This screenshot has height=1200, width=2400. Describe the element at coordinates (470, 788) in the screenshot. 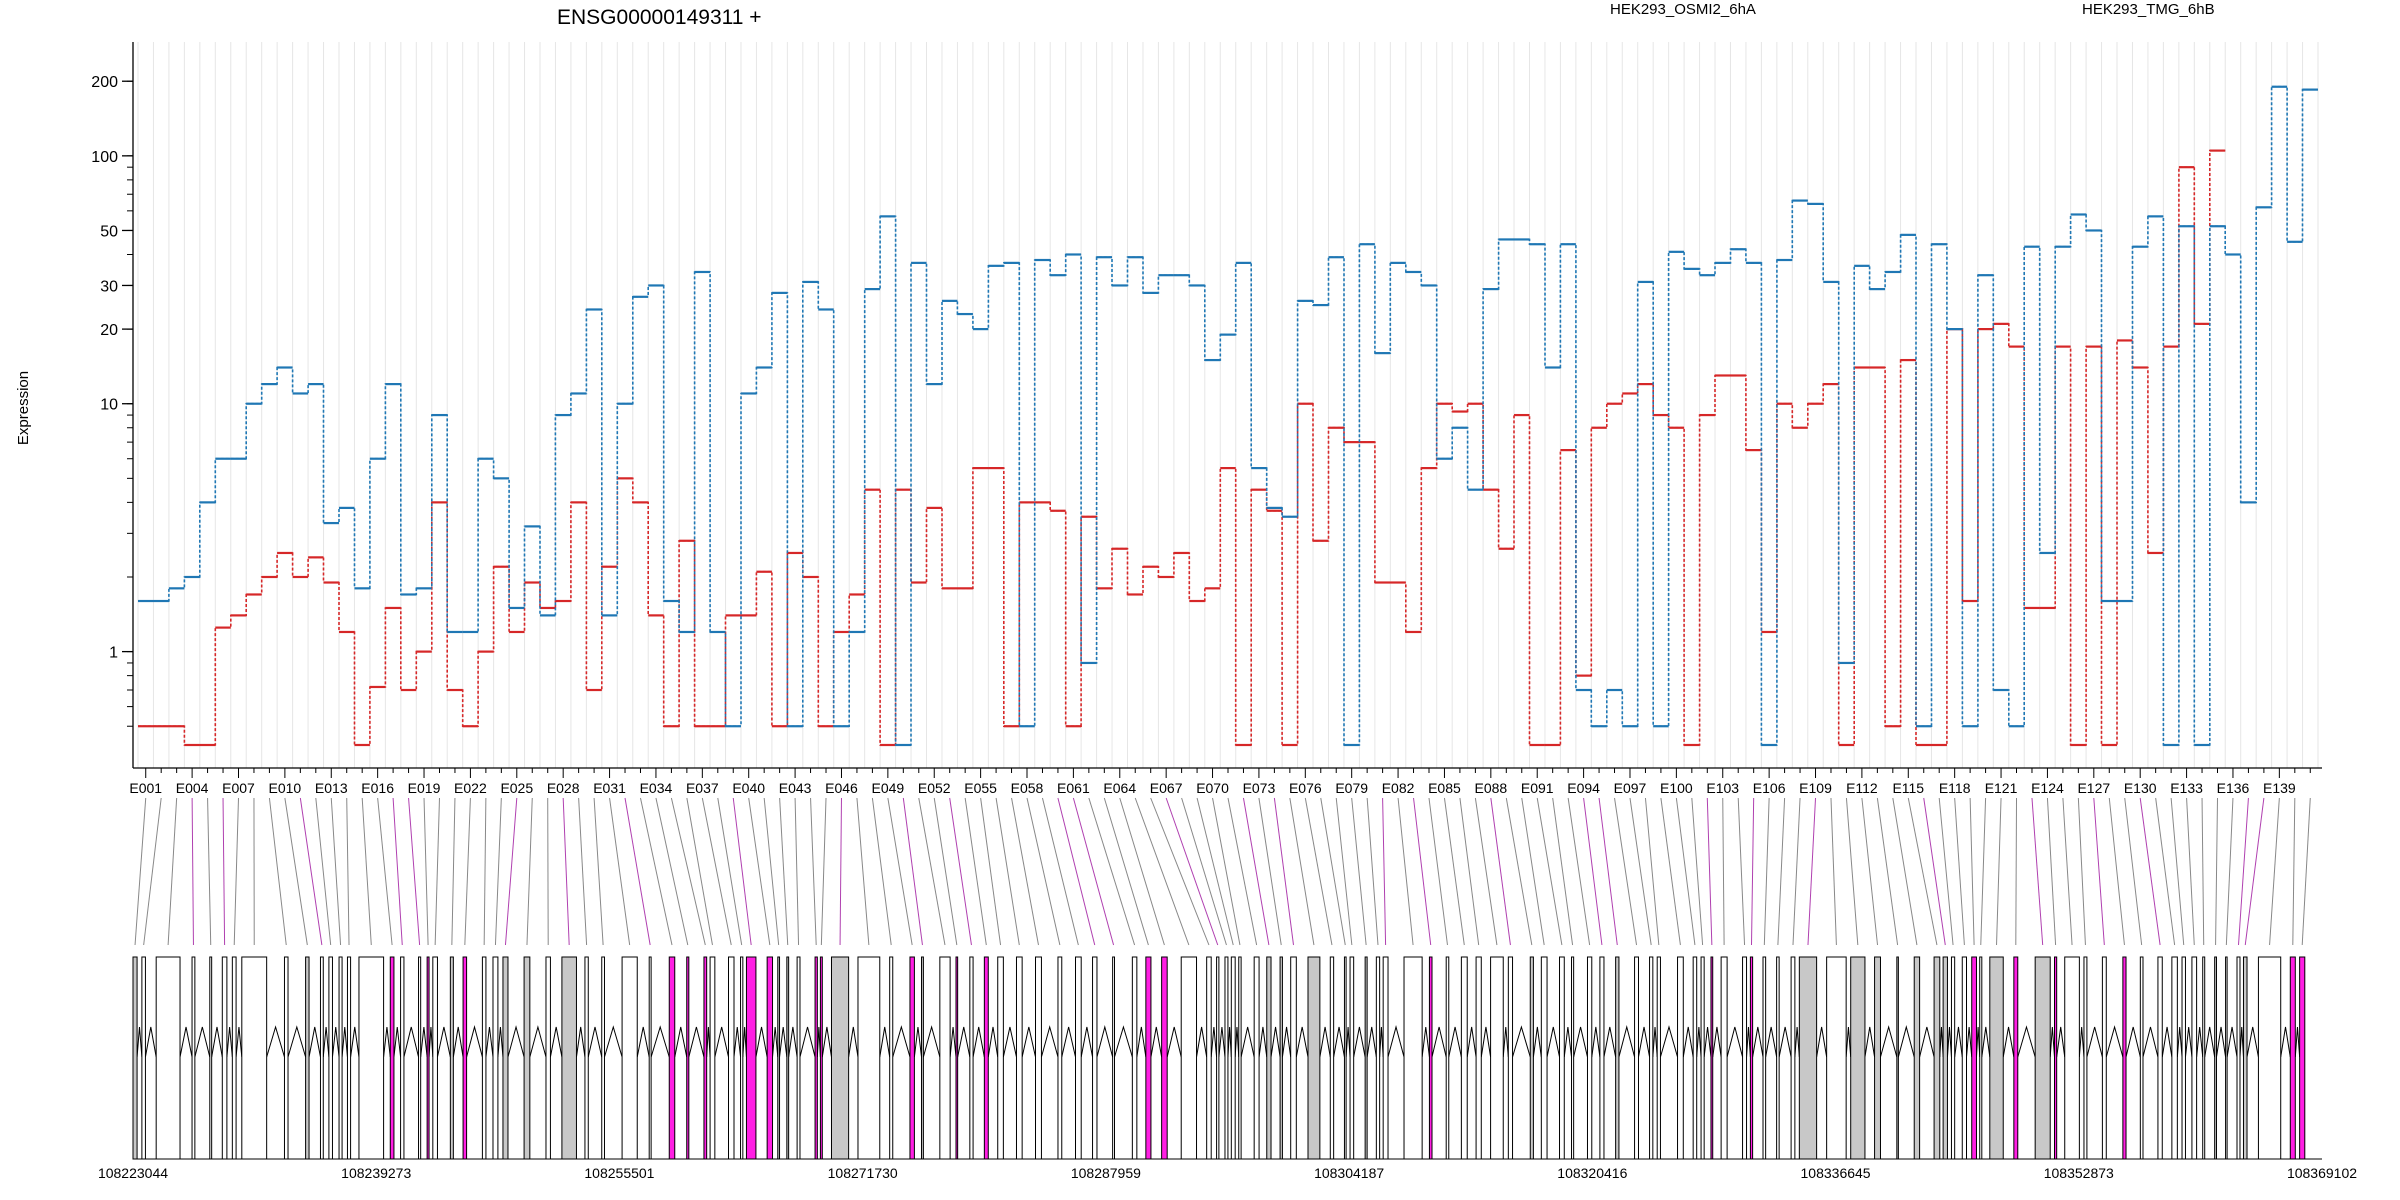

I see `x-tick-label: E022` at that location.